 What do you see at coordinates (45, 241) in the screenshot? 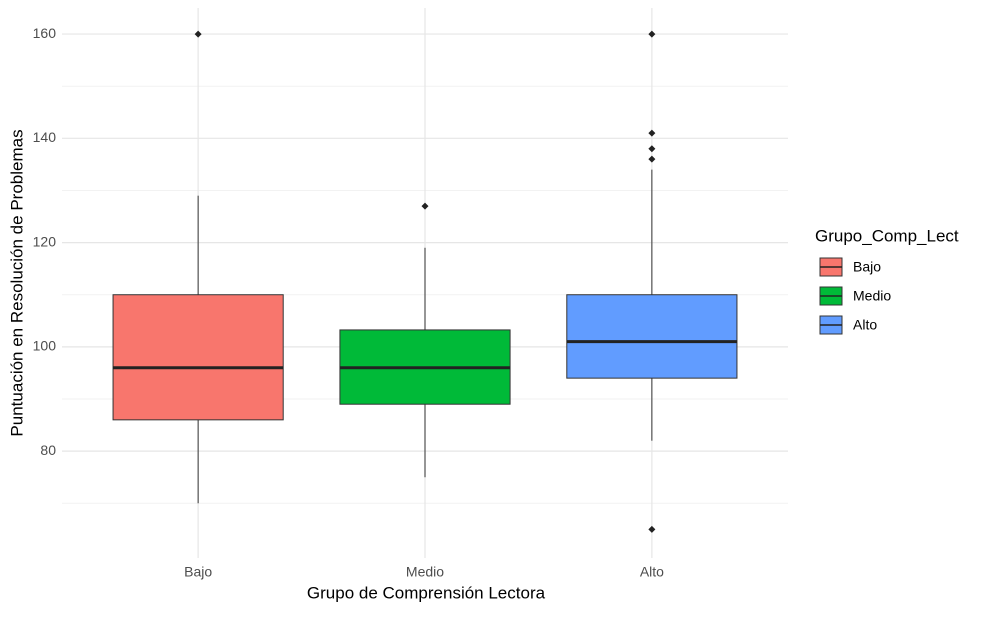
I see `y-tick-label: 120` at bounding box center [45, 241].